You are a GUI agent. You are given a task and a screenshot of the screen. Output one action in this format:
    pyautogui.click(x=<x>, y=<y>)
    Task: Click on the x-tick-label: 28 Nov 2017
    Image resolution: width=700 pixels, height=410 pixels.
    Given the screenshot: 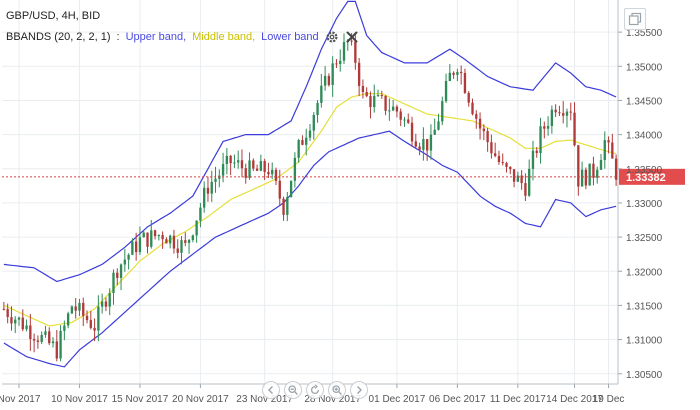 What is the action you would take?
    pyautogui.click(x=332, y=399)
    